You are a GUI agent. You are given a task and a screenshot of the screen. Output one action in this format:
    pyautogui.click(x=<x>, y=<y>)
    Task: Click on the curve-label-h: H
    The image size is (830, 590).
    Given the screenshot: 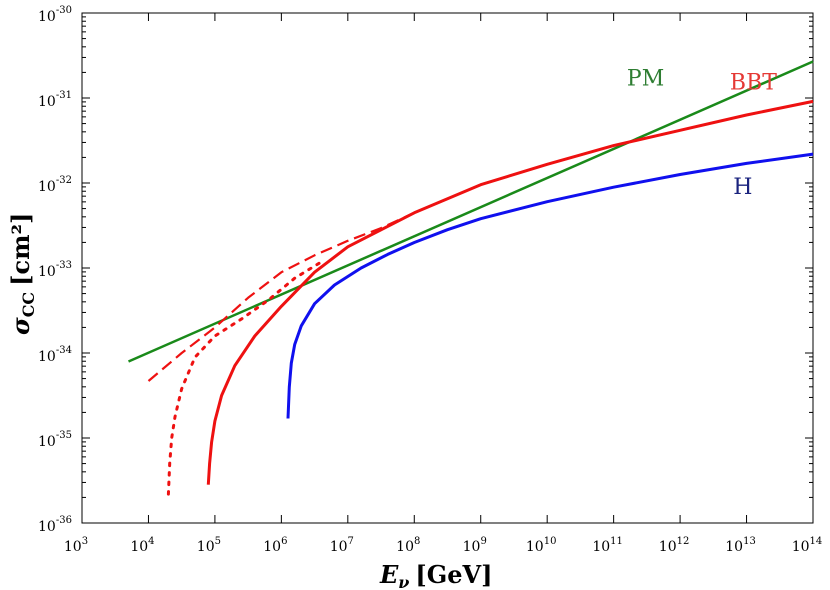 What is the action you would take?
    pyautogui.click(x=742, y=187)
    